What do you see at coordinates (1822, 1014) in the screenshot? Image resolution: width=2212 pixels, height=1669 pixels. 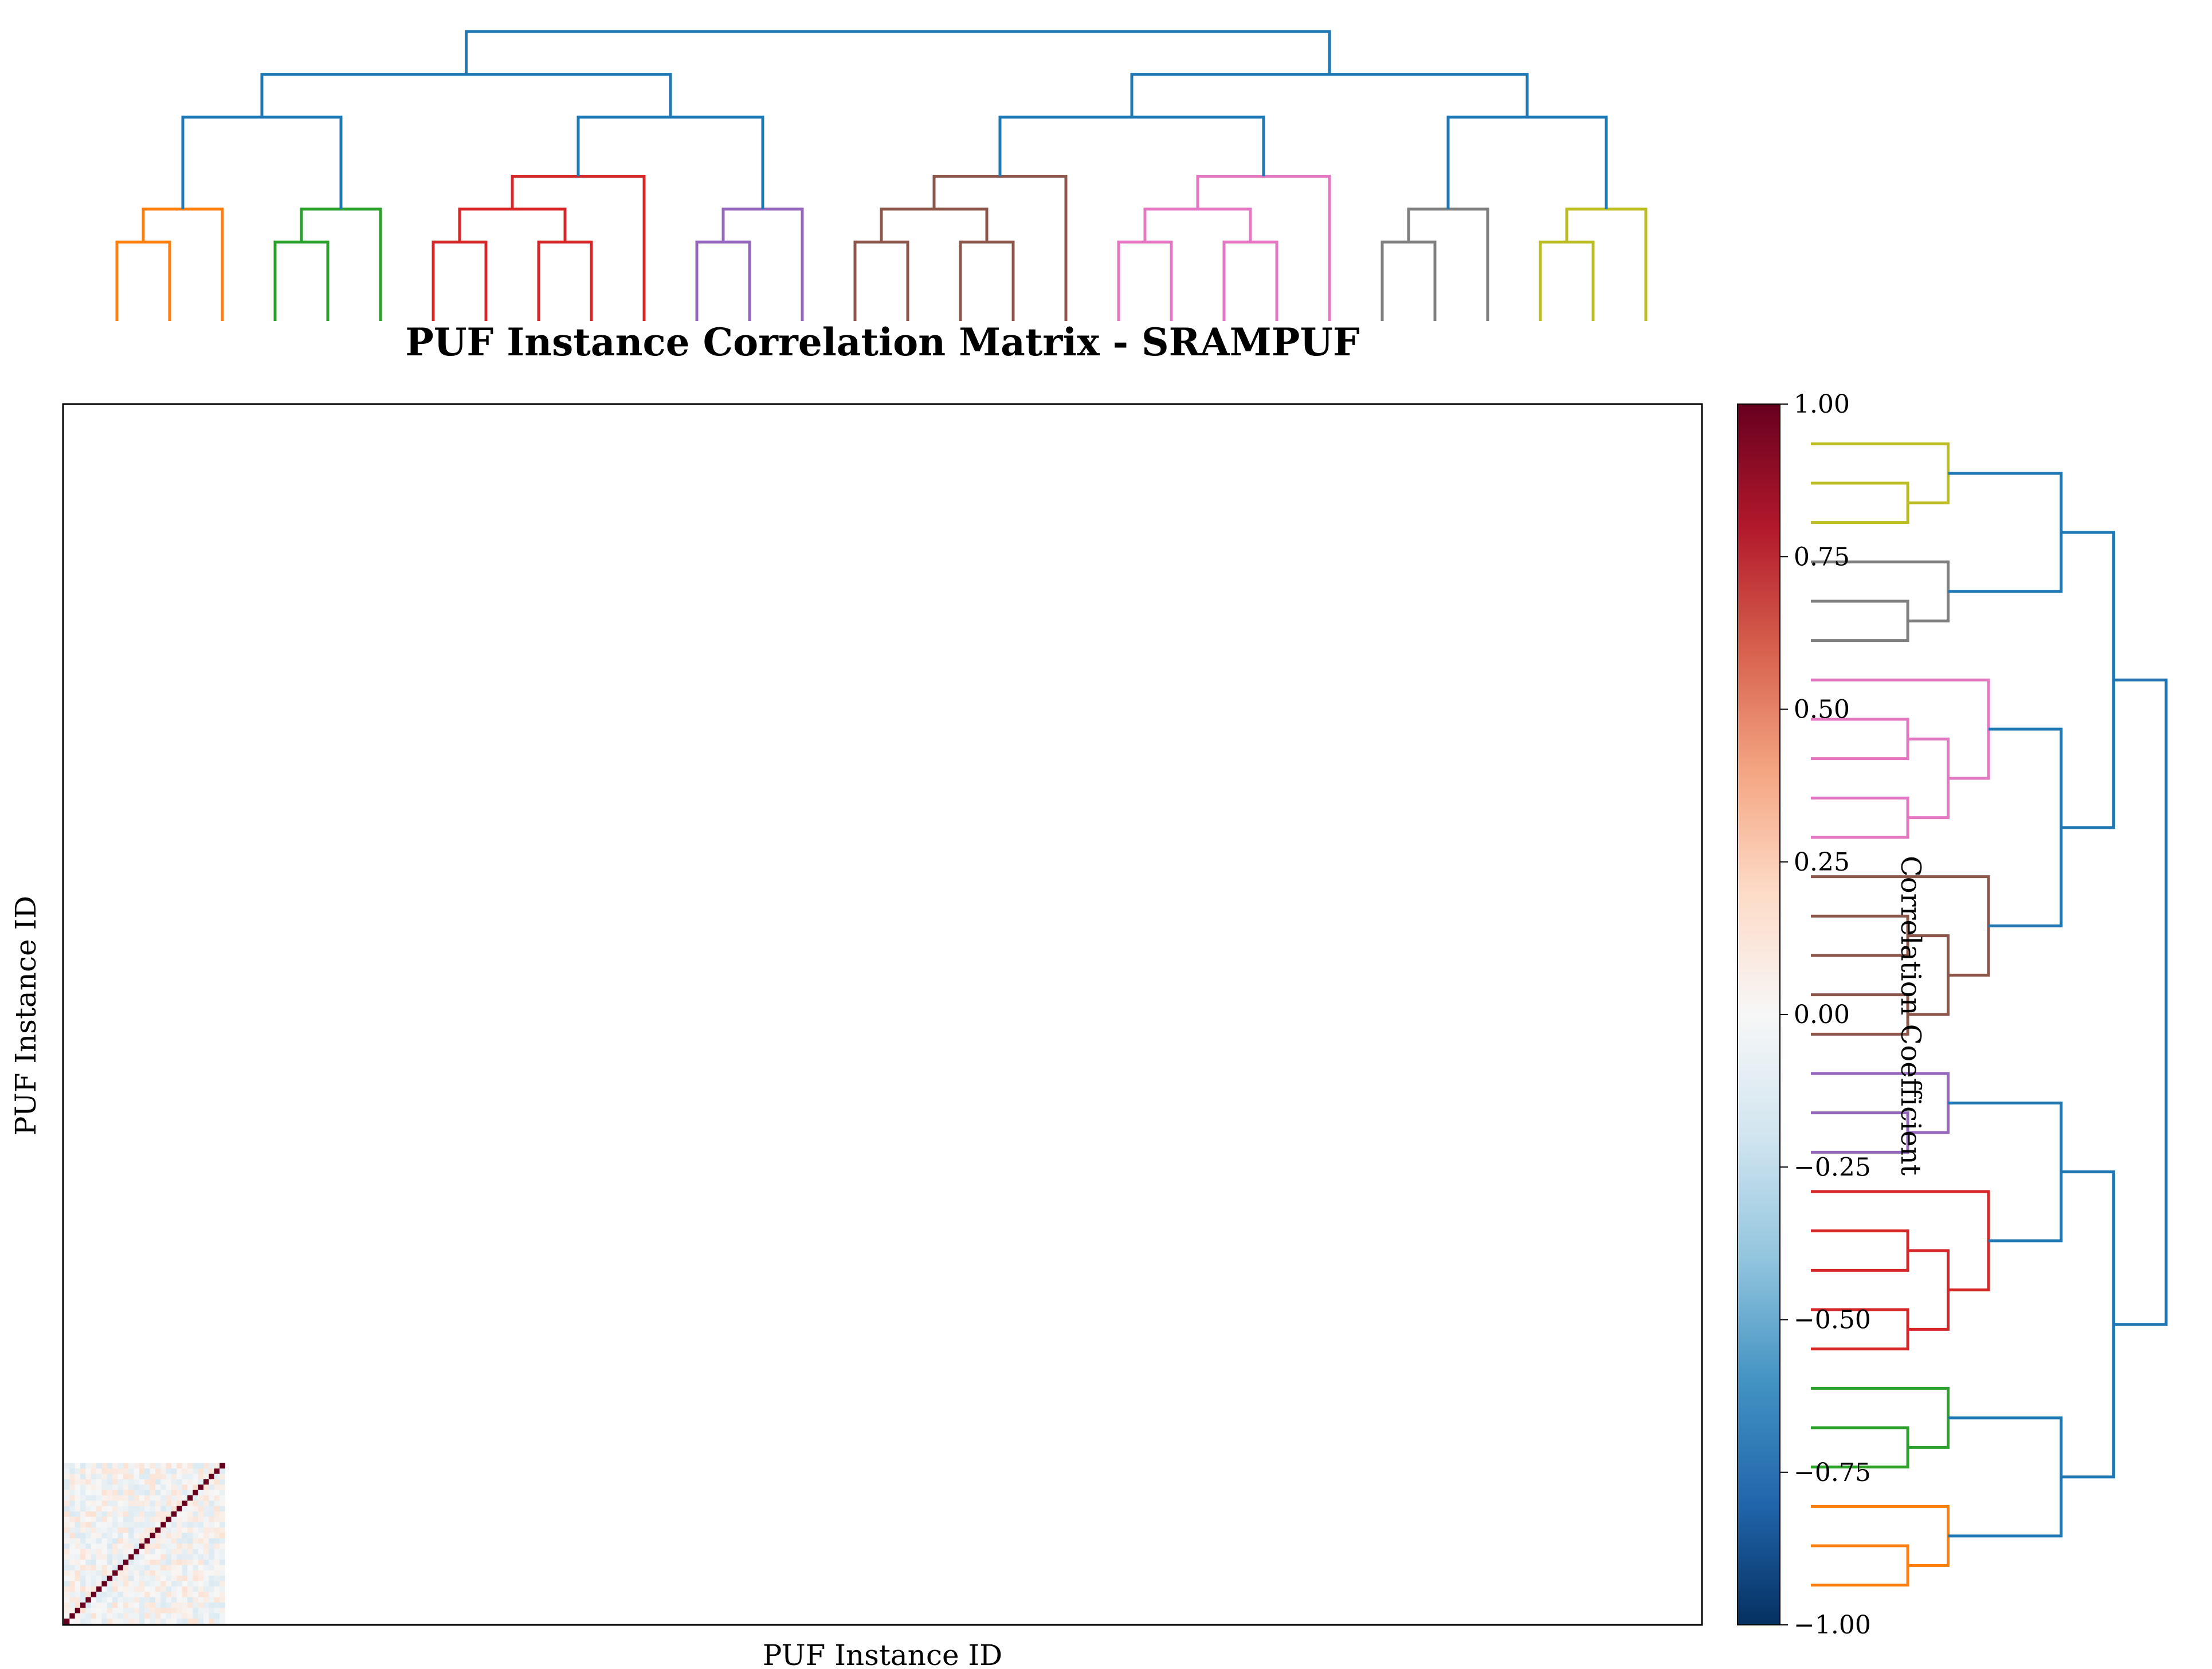 I see `colorbar-tick-label: 0.00` at bounding box center [1822, 1014].